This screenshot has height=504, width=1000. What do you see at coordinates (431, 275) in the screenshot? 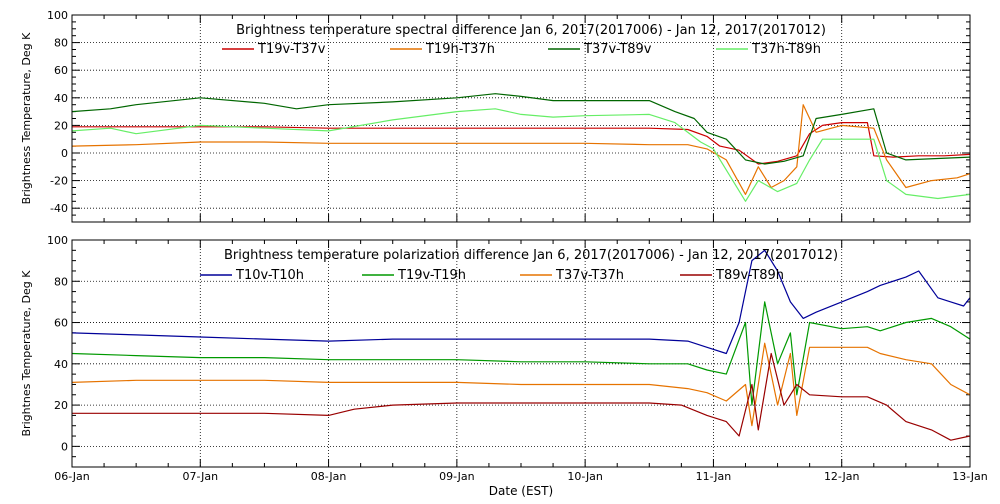
I see `legend-label: T19v-T19h` at bounding box center [431, 275].